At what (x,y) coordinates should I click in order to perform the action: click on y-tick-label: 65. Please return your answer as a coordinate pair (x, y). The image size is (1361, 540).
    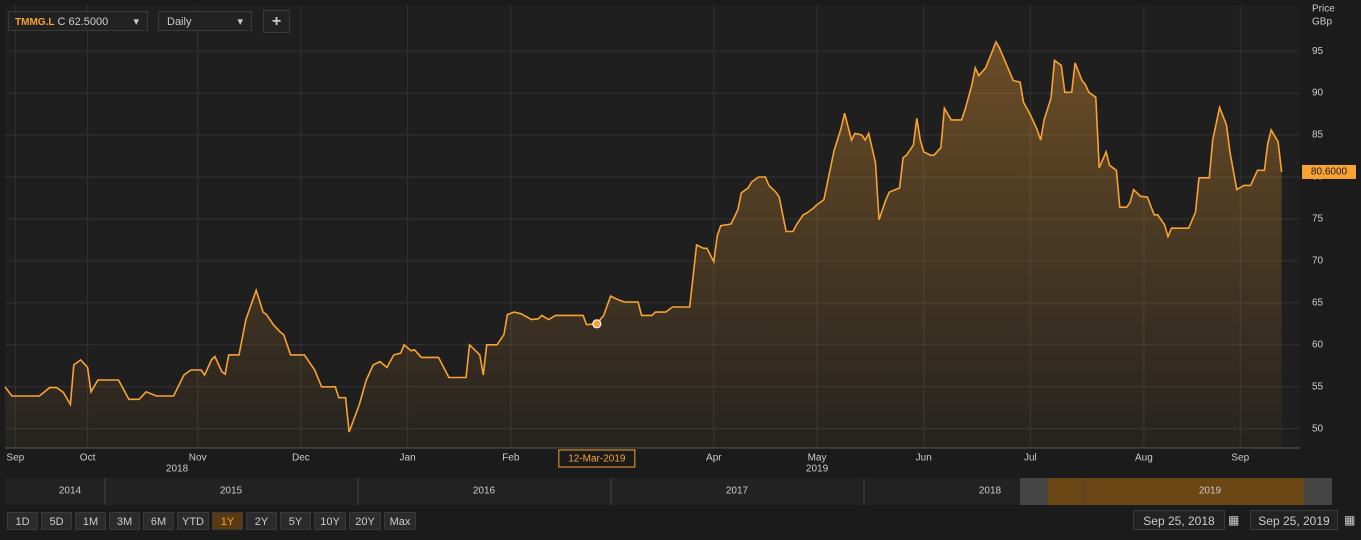
    Looking at the image, I should click on (1318, 302).